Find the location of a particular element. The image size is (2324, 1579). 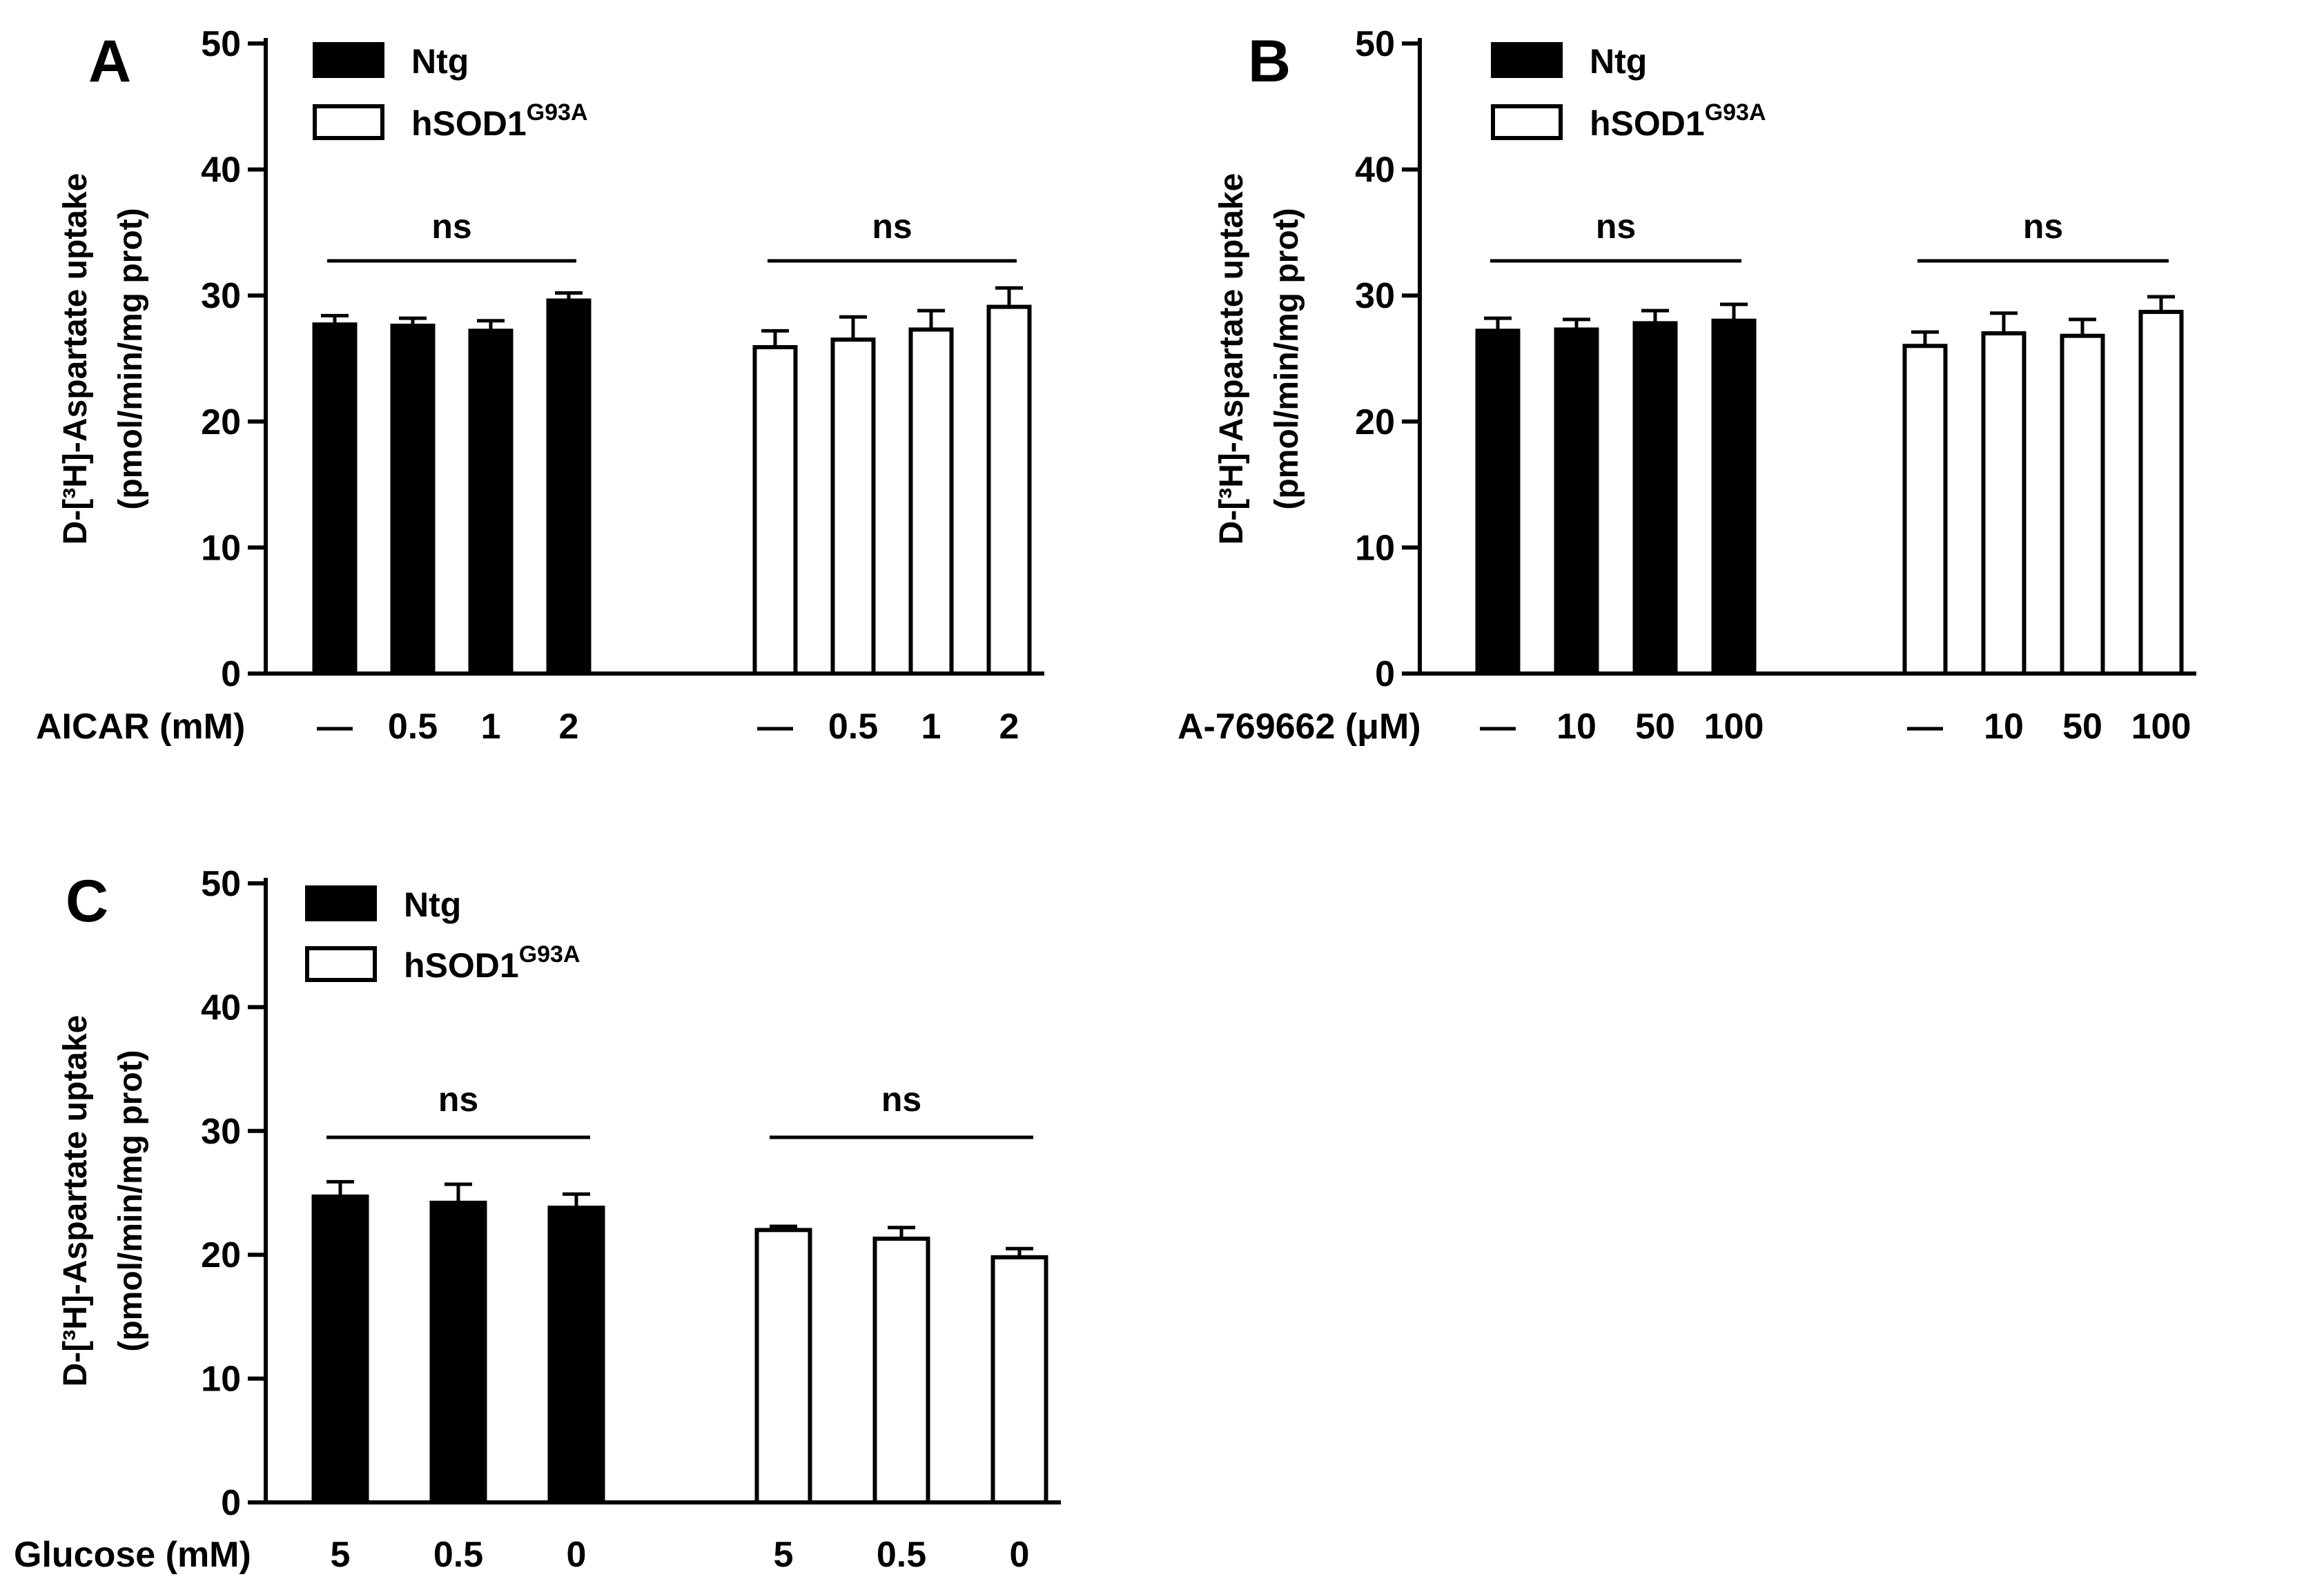

x-axis-label: Glucose (mM) is located at coordinates (133, 1555).